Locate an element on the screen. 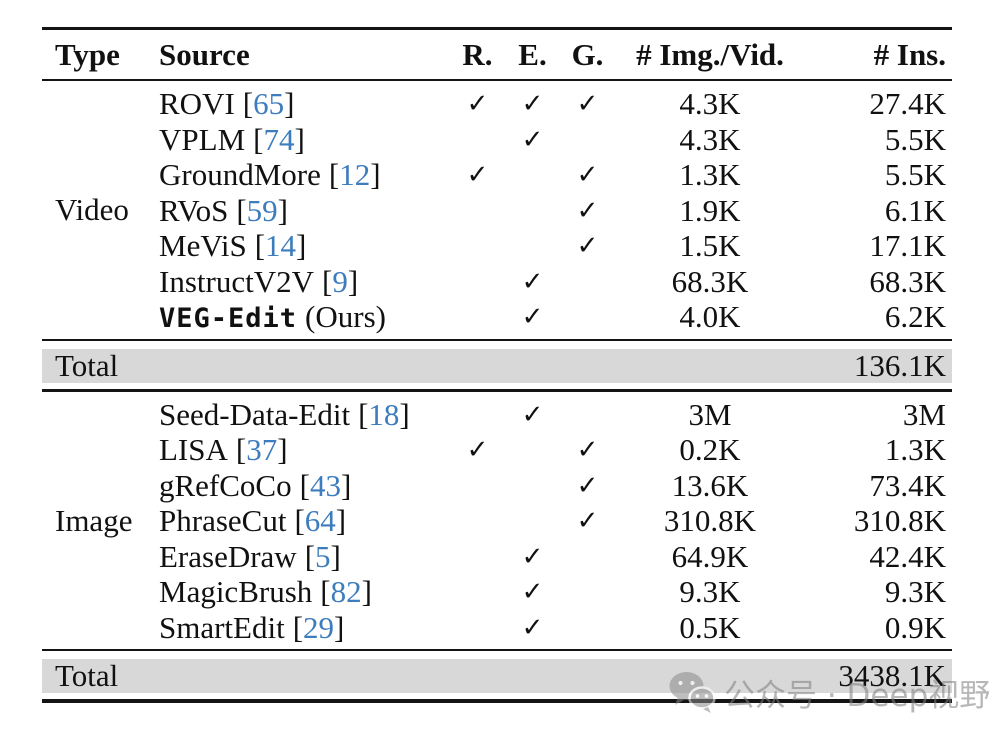  citation: [37] is located at coordinates (262, 449).